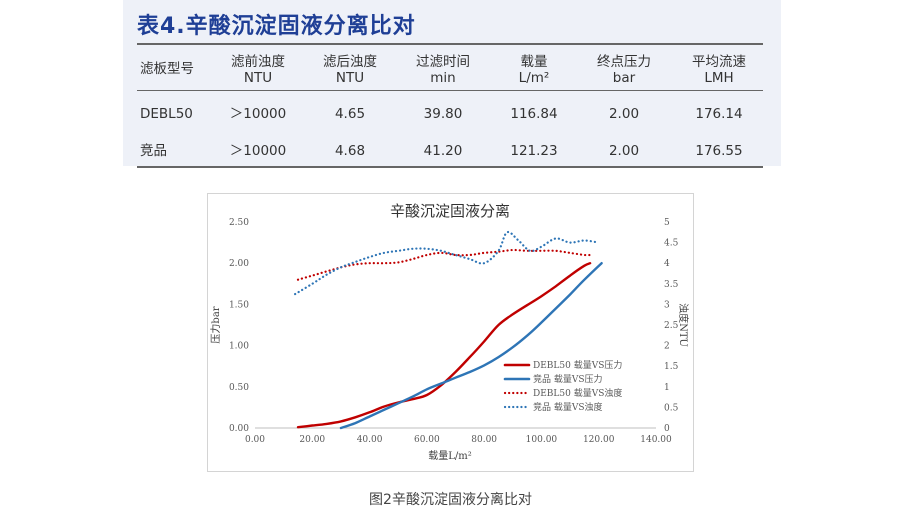 The height and width of the screenshot is (511, 901). What do you see at coordinates (167, 69) in the screenshot?
I see `table-header-cell: 滤板型号` at bounding box center [167, 69].